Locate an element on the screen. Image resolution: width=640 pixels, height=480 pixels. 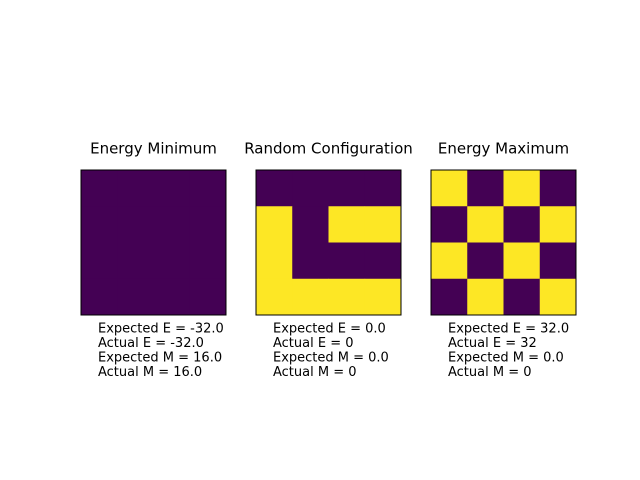
chart-title: Random Configuration is located at coordinates (328, 149).